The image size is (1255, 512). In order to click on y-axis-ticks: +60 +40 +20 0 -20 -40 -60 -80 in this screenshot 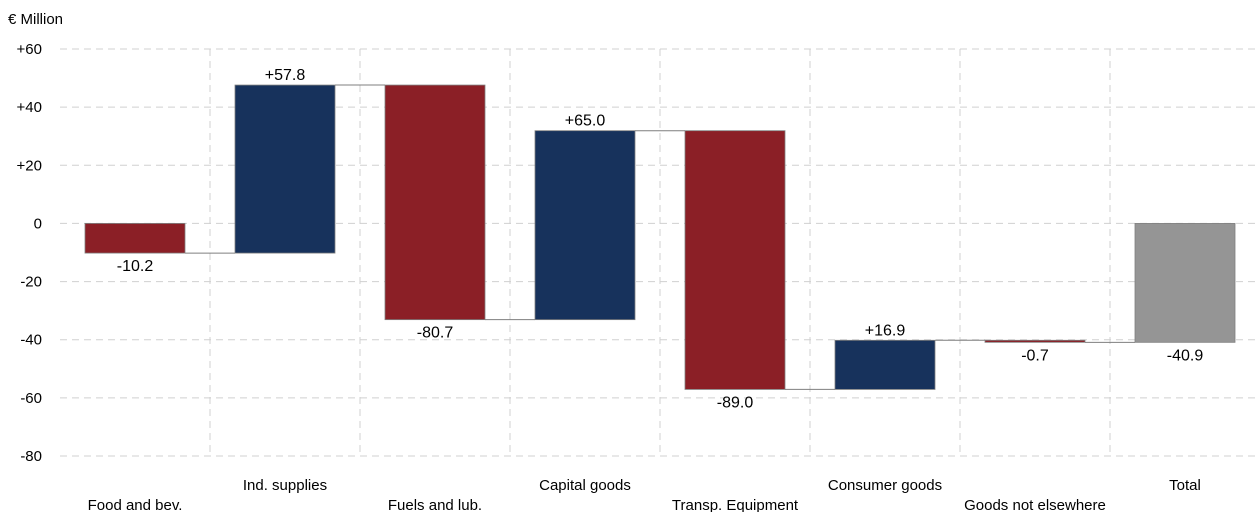, I will do `click(29, 253)`.